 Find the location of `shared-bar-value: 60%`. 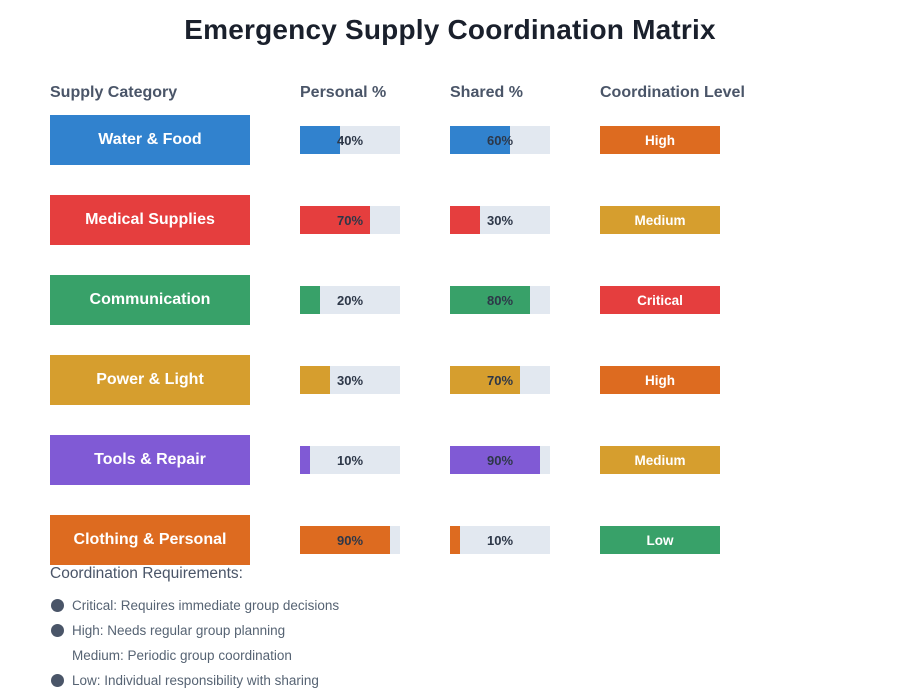

shared-bar-value: 60% is located at coordinates (500, 140).